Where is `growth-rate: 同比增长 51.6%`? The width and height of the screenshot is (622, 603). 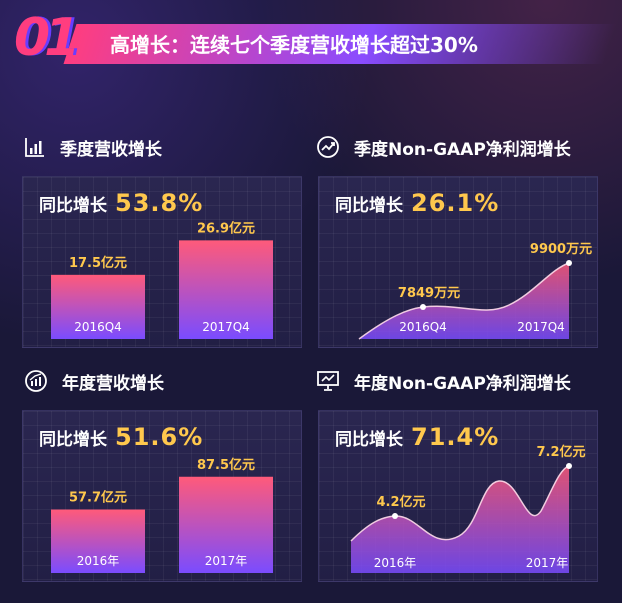 growth-rate: 同比增长 51.6% is located at coordinates (121, 437).